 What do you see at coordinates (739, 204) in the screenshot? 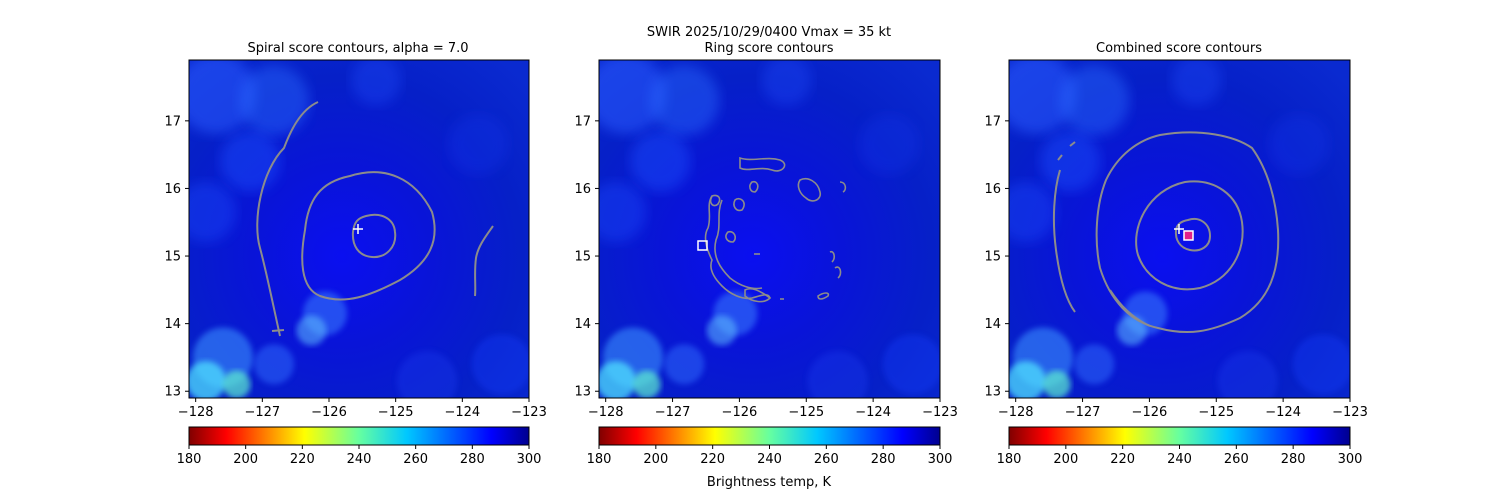
I see `contour-ring-blob7` at bounding box center [739, 204].